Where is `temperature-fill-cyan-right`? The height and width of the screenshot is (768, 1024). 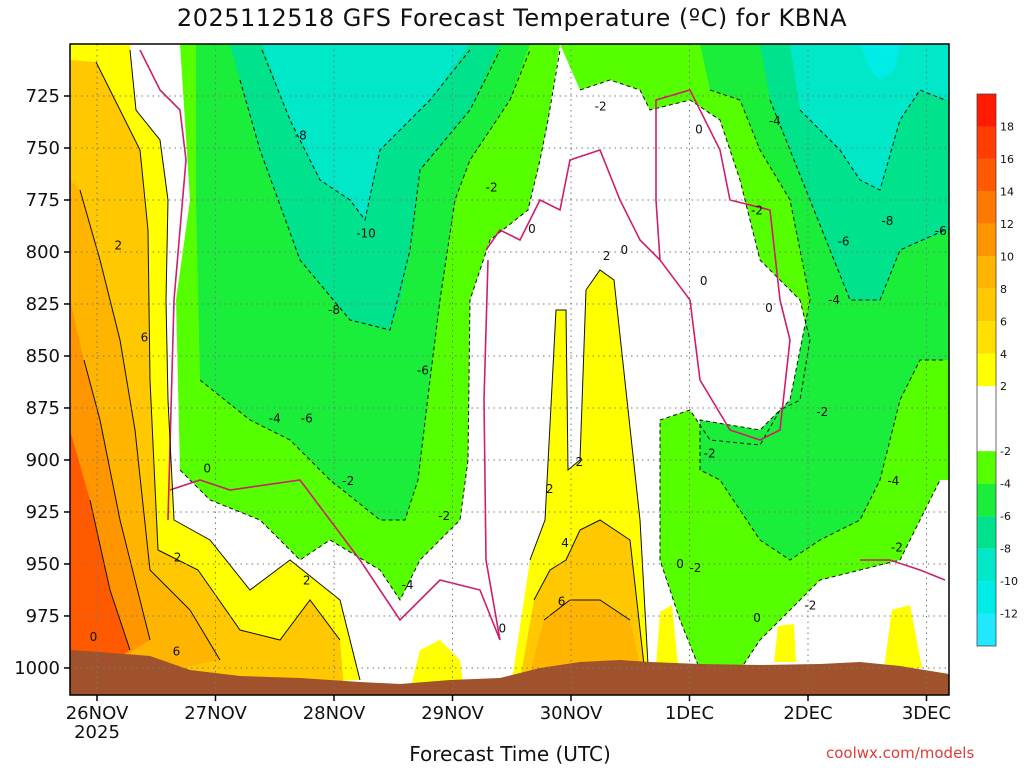
temperature-fill-cyan-right is located at coordinates (869, 117).